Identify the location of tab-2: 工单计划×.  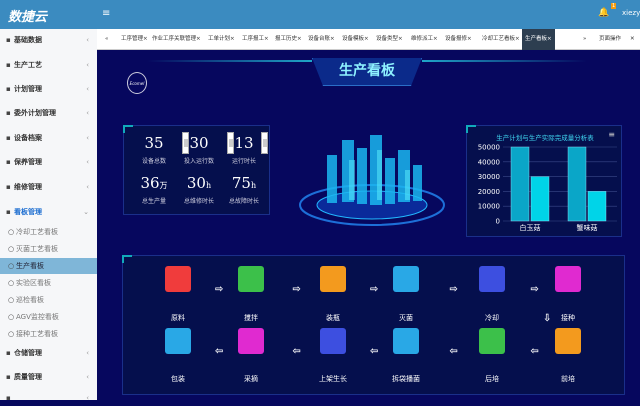
(221, 39).